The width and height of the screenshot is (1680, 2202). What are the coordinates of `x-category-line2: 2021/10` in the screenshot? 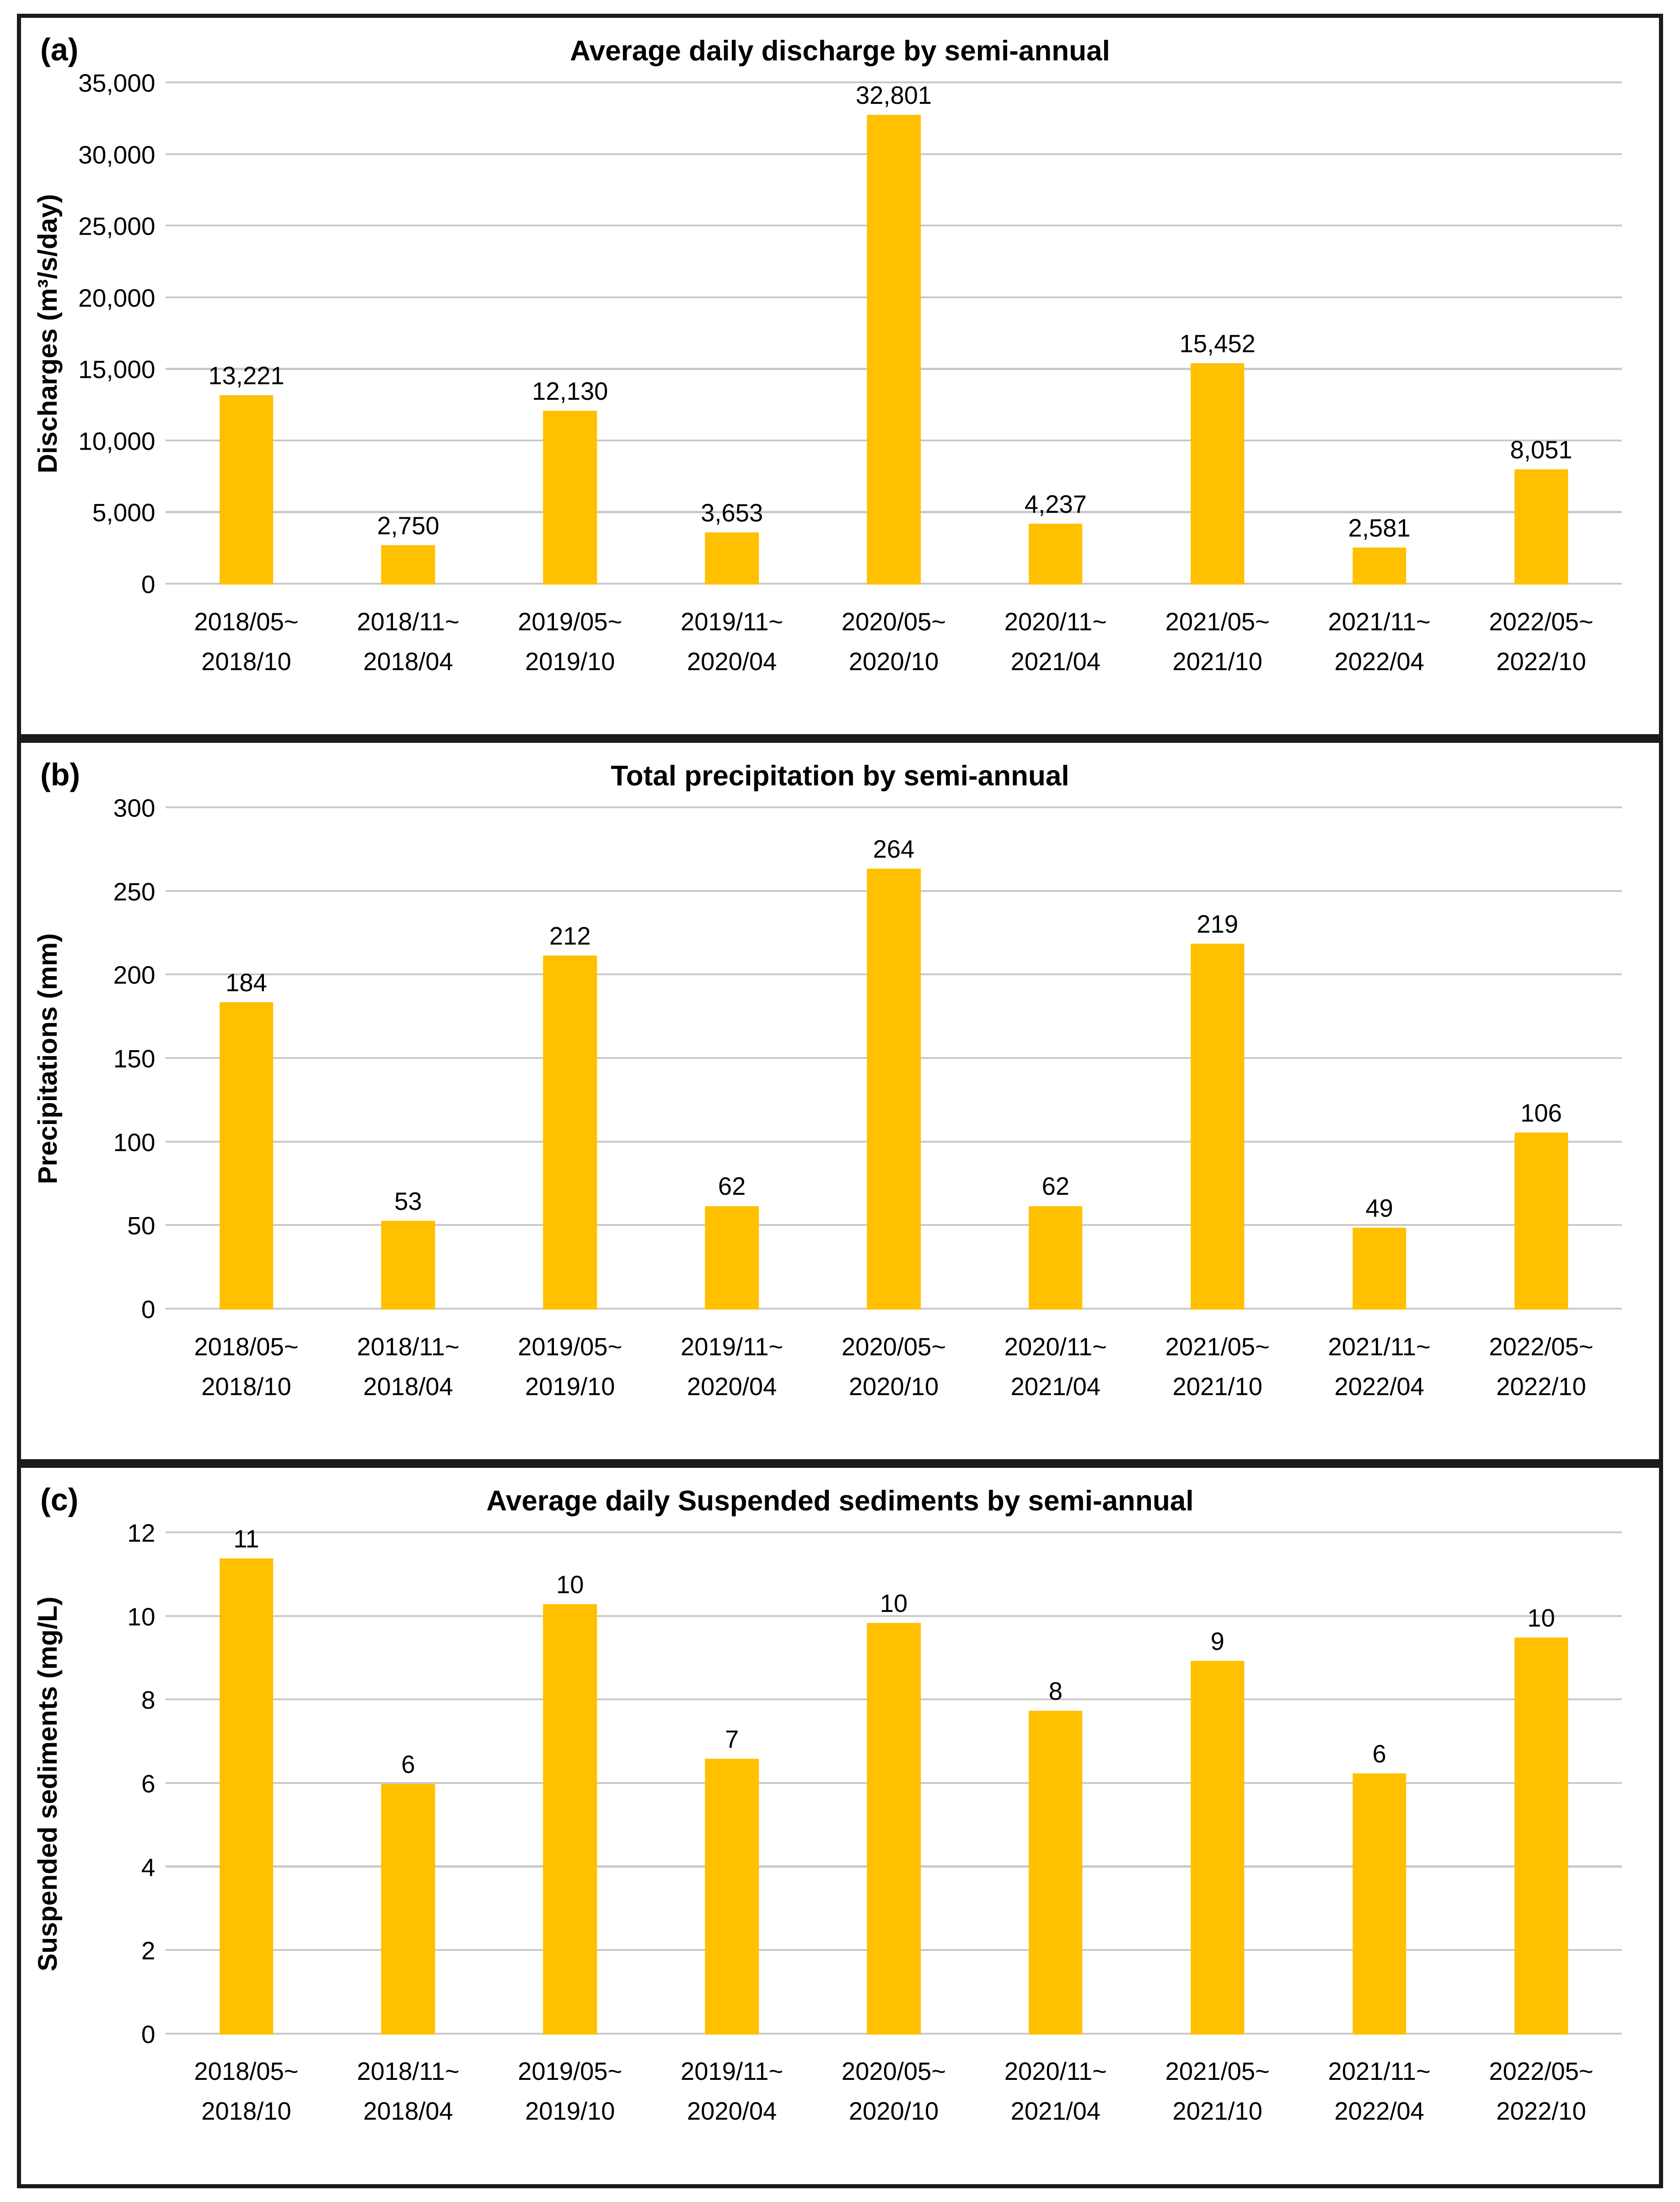 It's located at (1217, 1386).